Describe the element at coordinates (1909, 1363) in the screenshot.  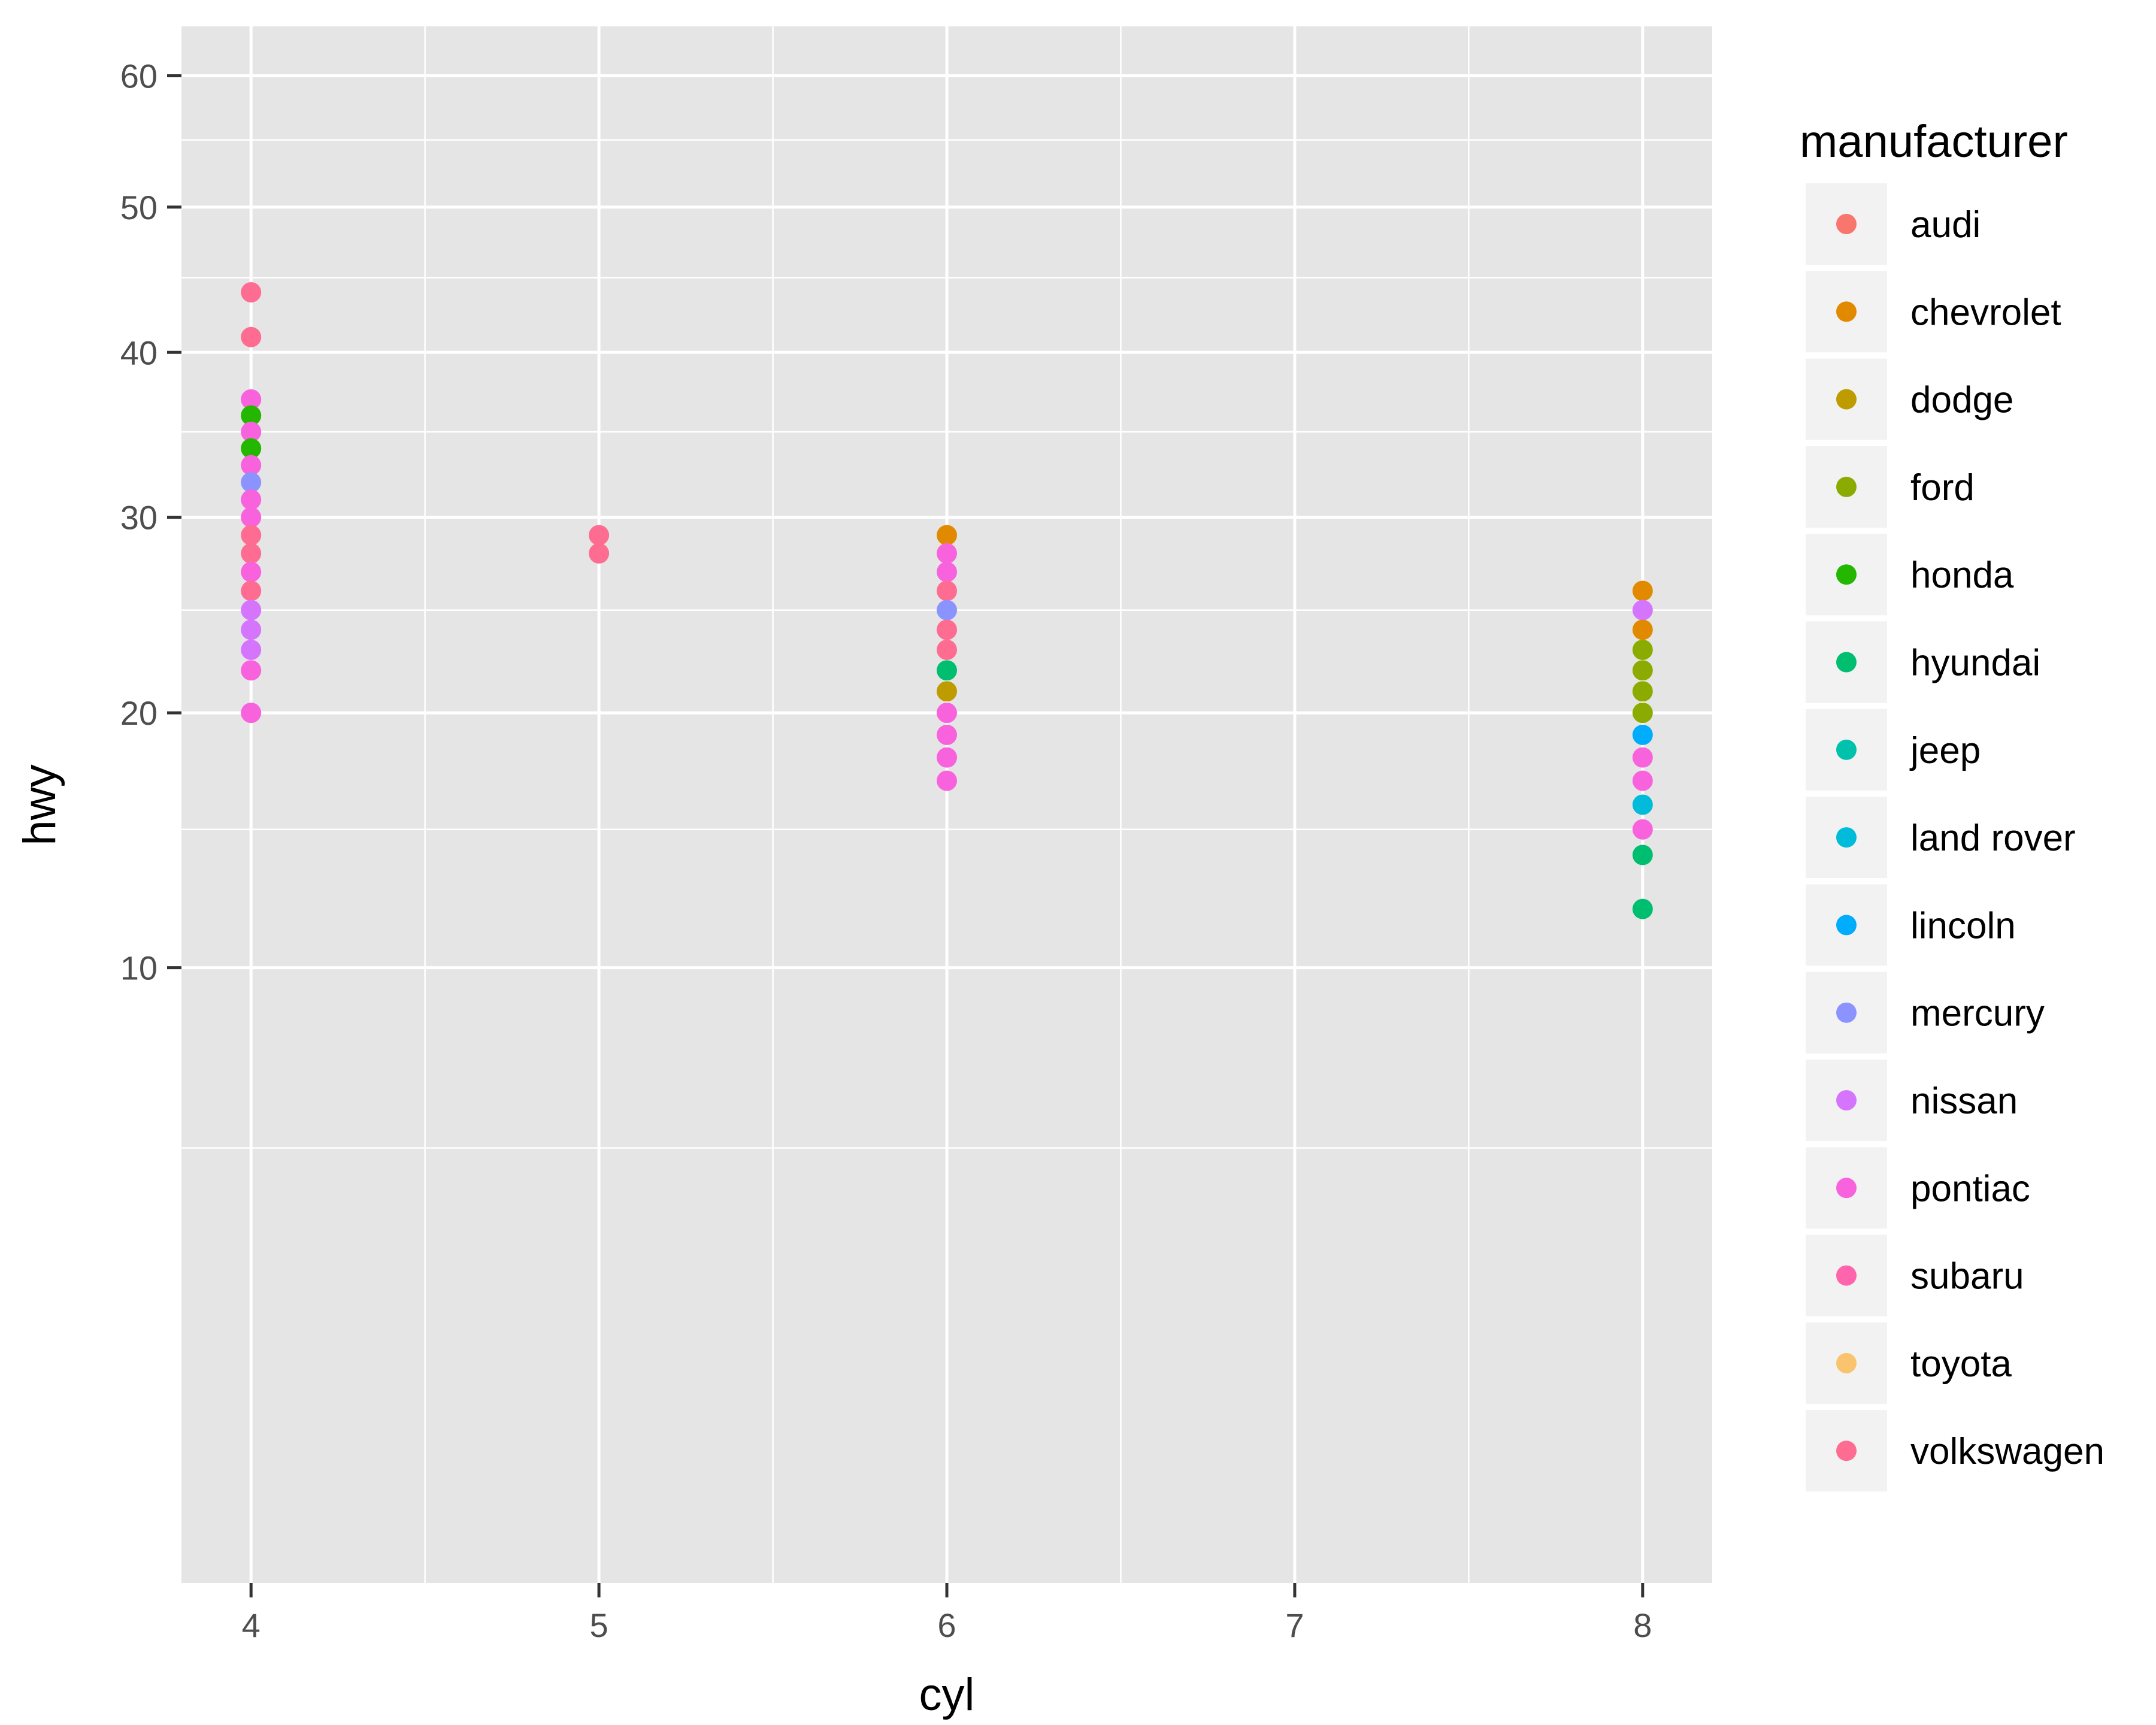
I see `legend-item: toyota` at that location.